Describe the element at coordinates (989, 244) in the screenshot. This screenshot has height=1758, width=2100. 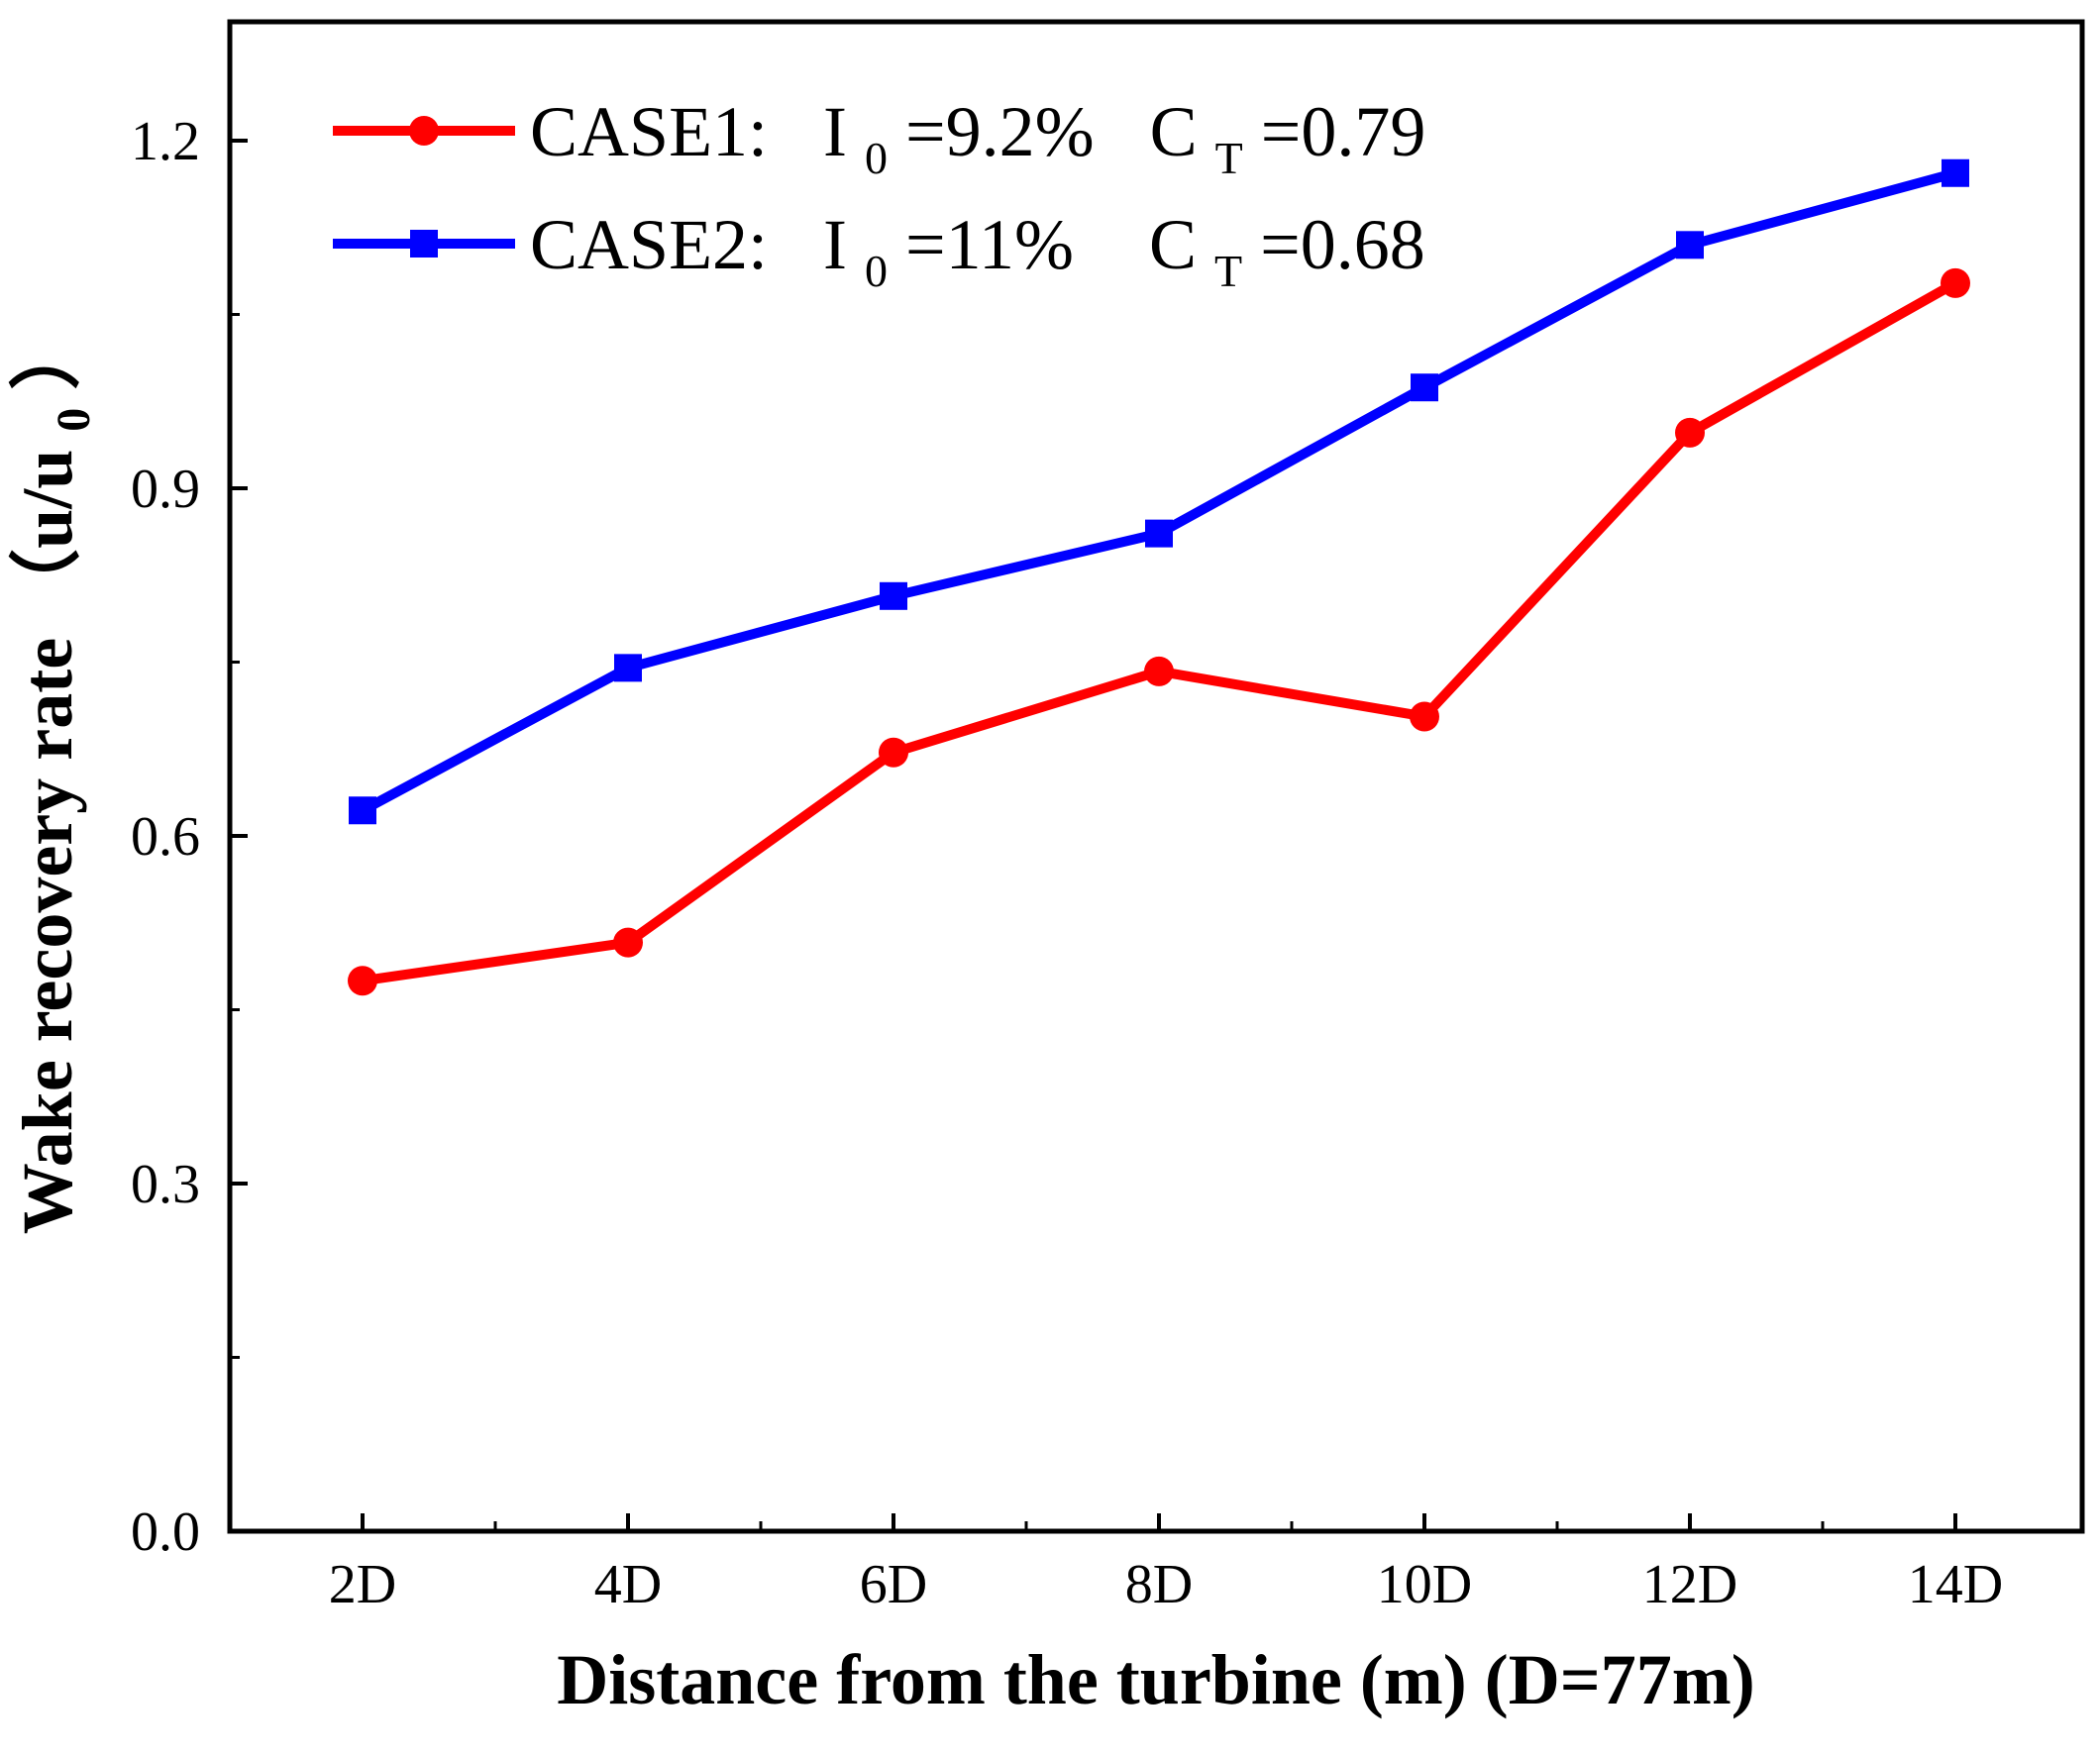
I see `legend-case2-i-value: =11%` at that location.